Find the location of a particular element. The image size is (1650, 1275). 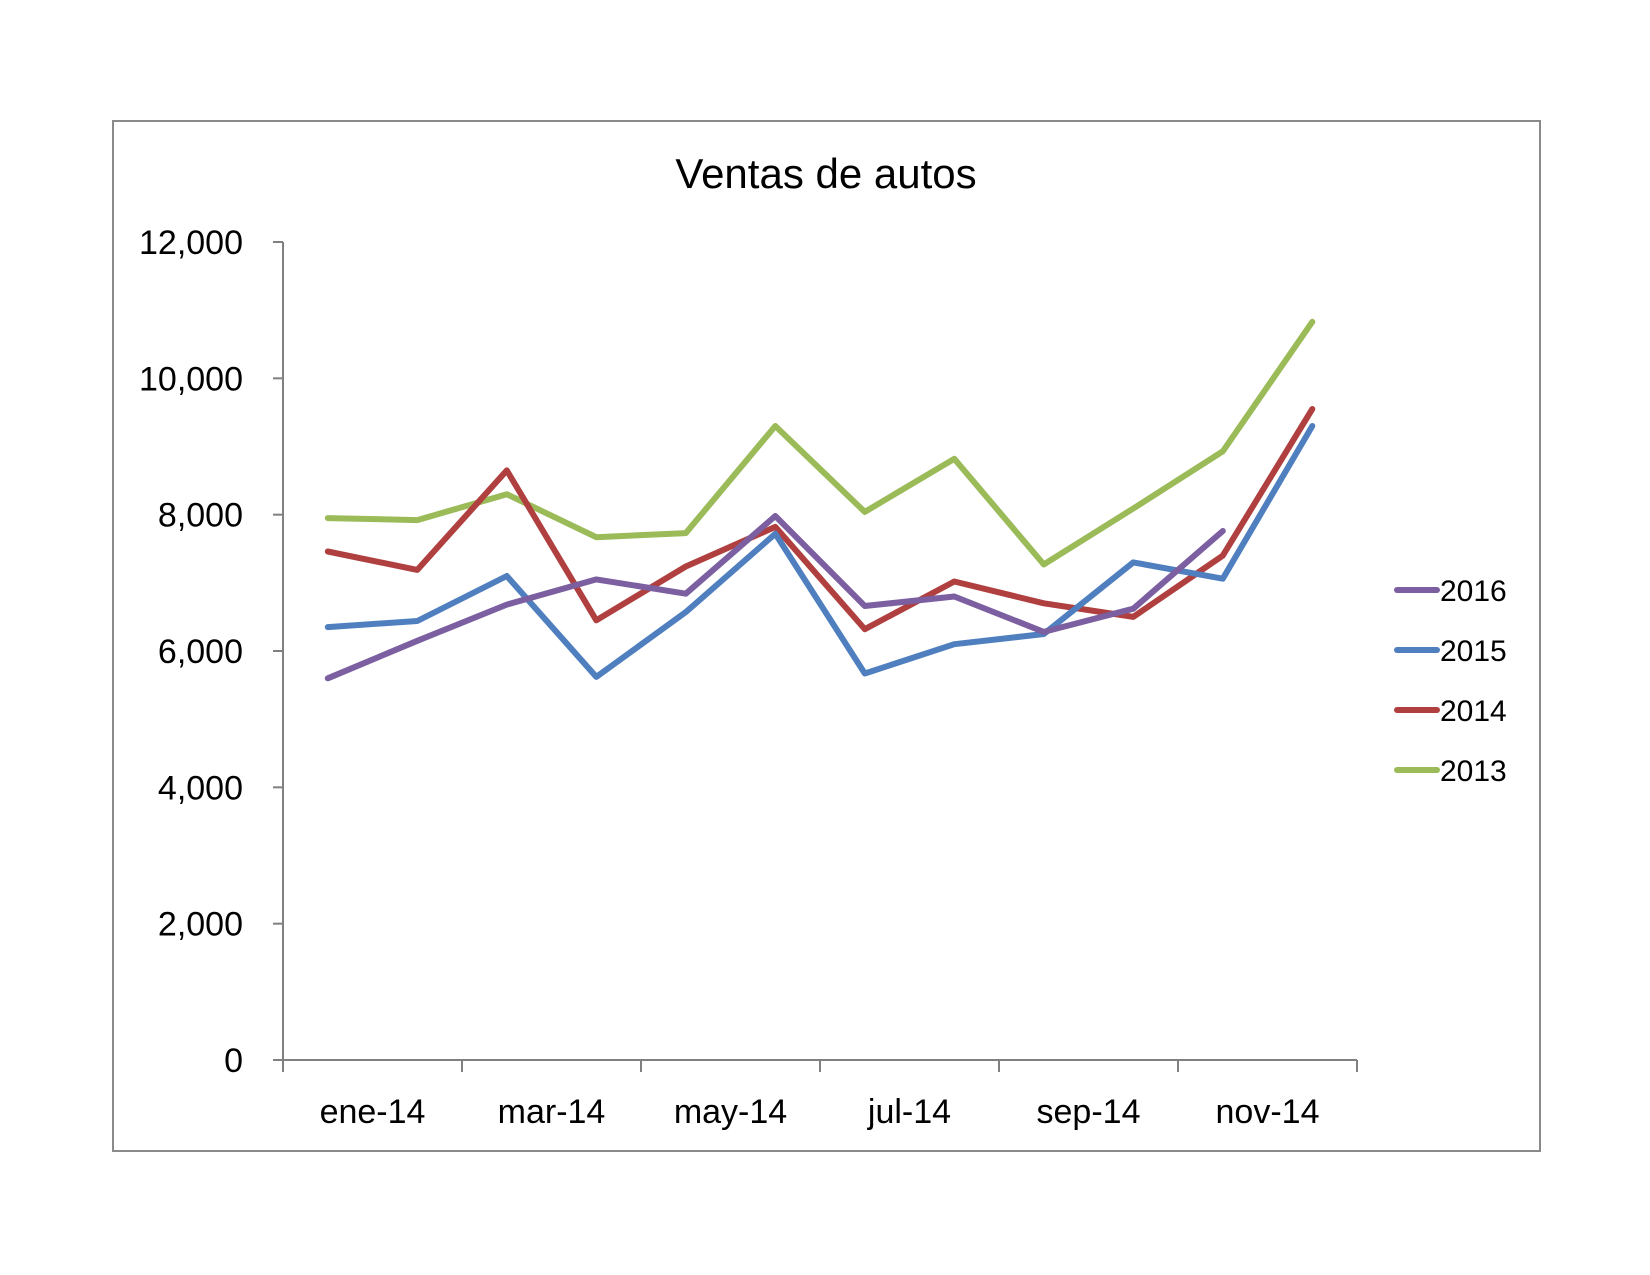

legend: 2016 2015 2014 2013 is located at coordinates (1450, 681).